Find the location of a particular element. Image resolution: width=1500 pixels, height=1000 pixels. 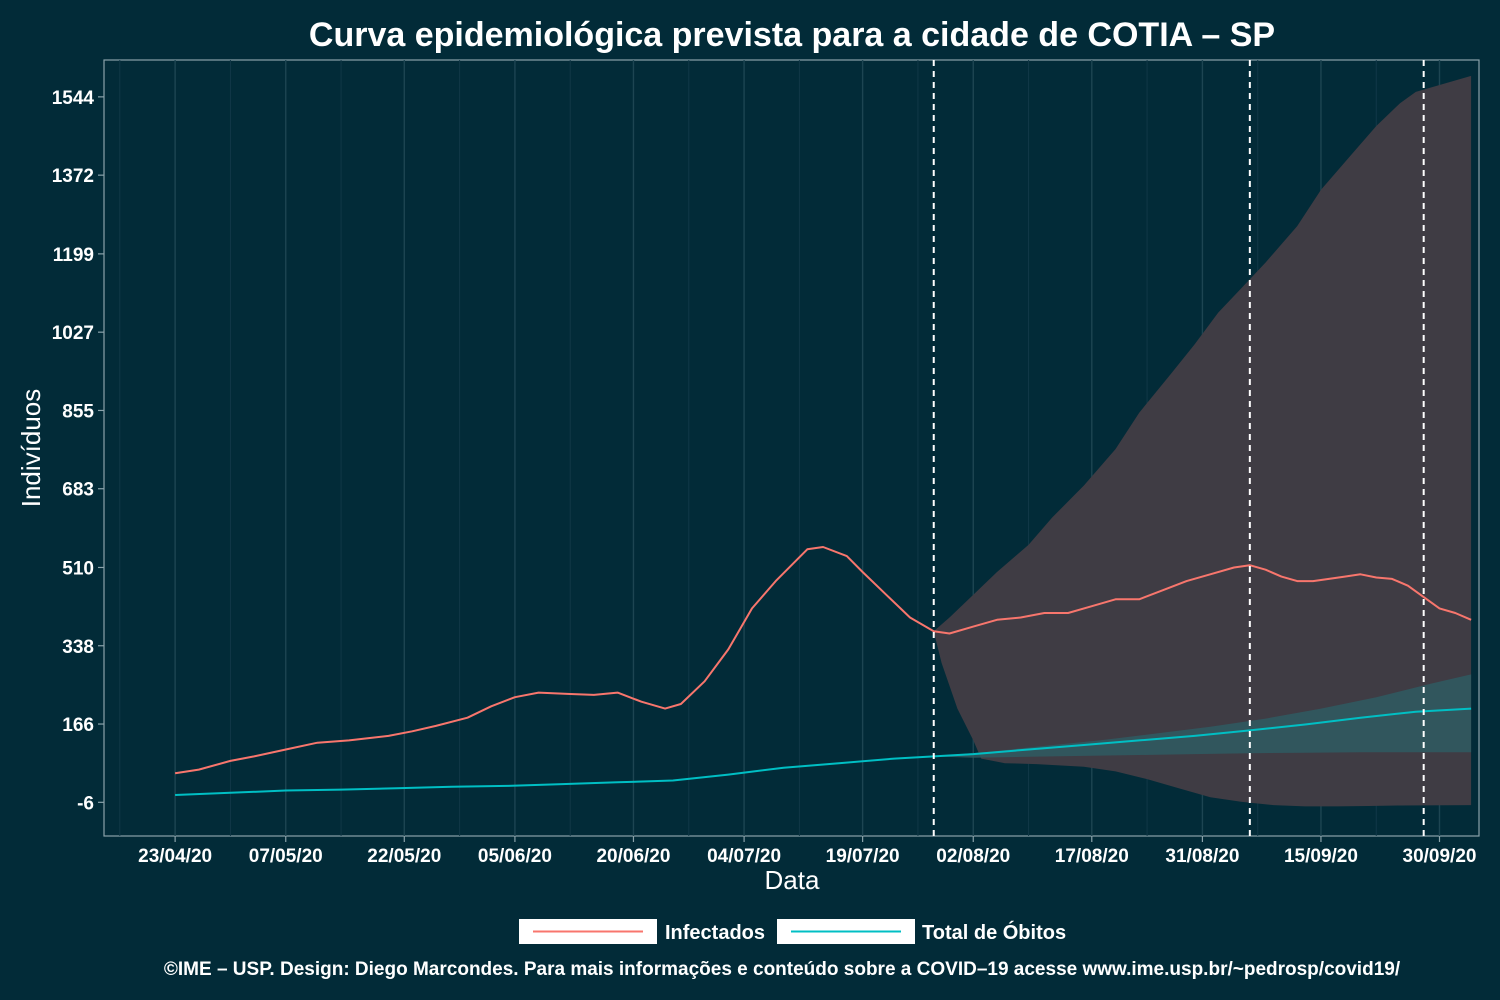

legend-item-infectados: Infectados is located at coordinates (642, 931).